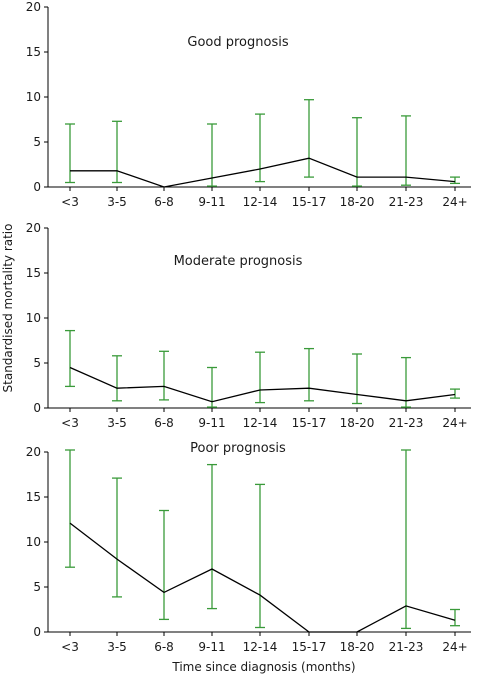 The width and height of the screenshot is (480, 679). What do you see at coordinates (260, 647) in the screenshot?
I see `panel-3-xtick-label: 12-14` at bounding box center [260, 647].